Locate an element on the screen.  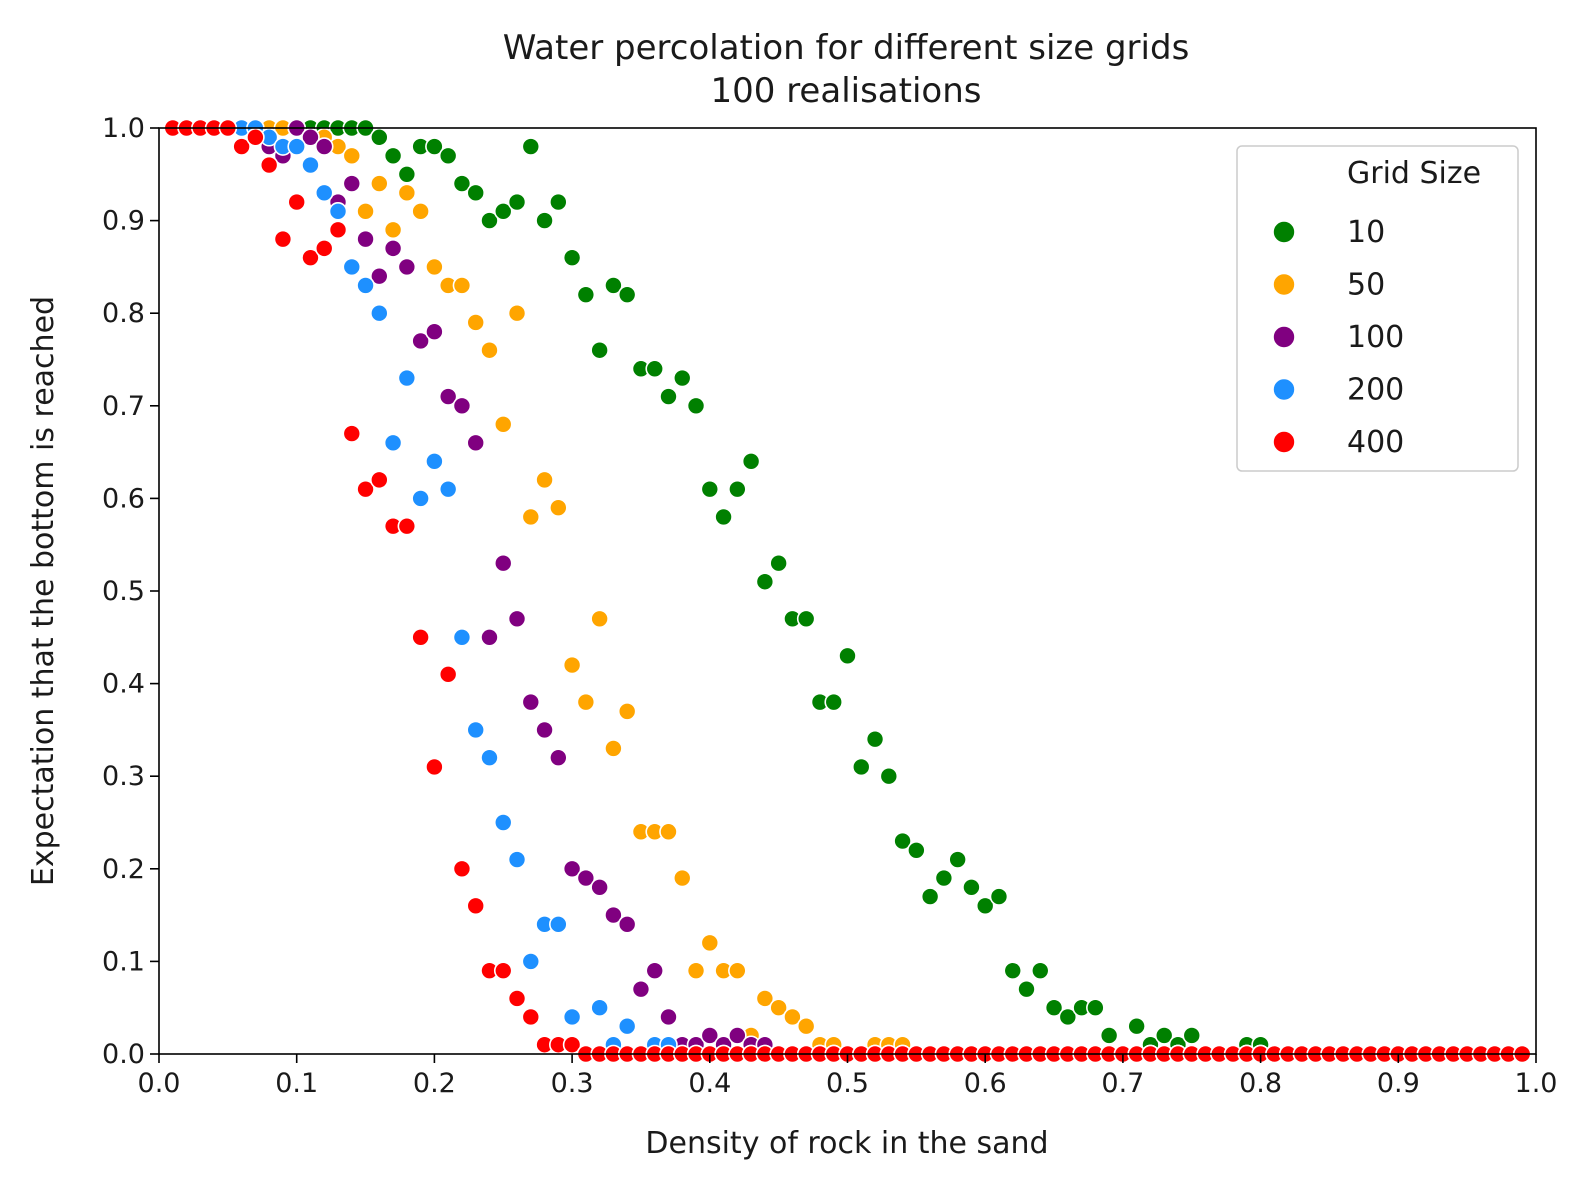
x-axis: 0.0 0.1 0.2 0.3 0.4 0.5 0.6 0.7 0.8 0.9 1.0 is located at coordinates (848, 1076).